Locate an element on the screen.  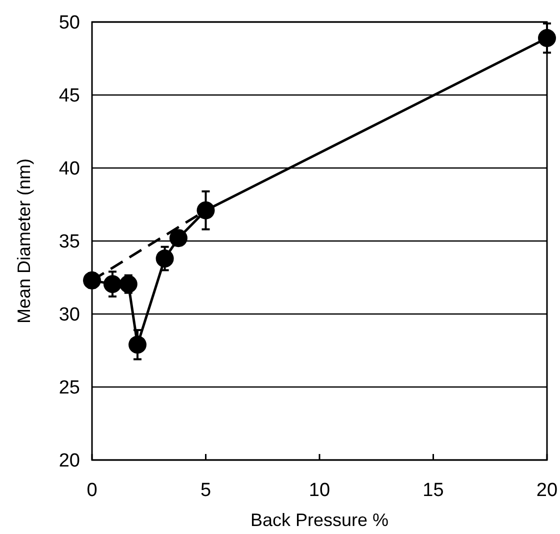
x-tick-label: 20 is located at coordinates (547, 490).